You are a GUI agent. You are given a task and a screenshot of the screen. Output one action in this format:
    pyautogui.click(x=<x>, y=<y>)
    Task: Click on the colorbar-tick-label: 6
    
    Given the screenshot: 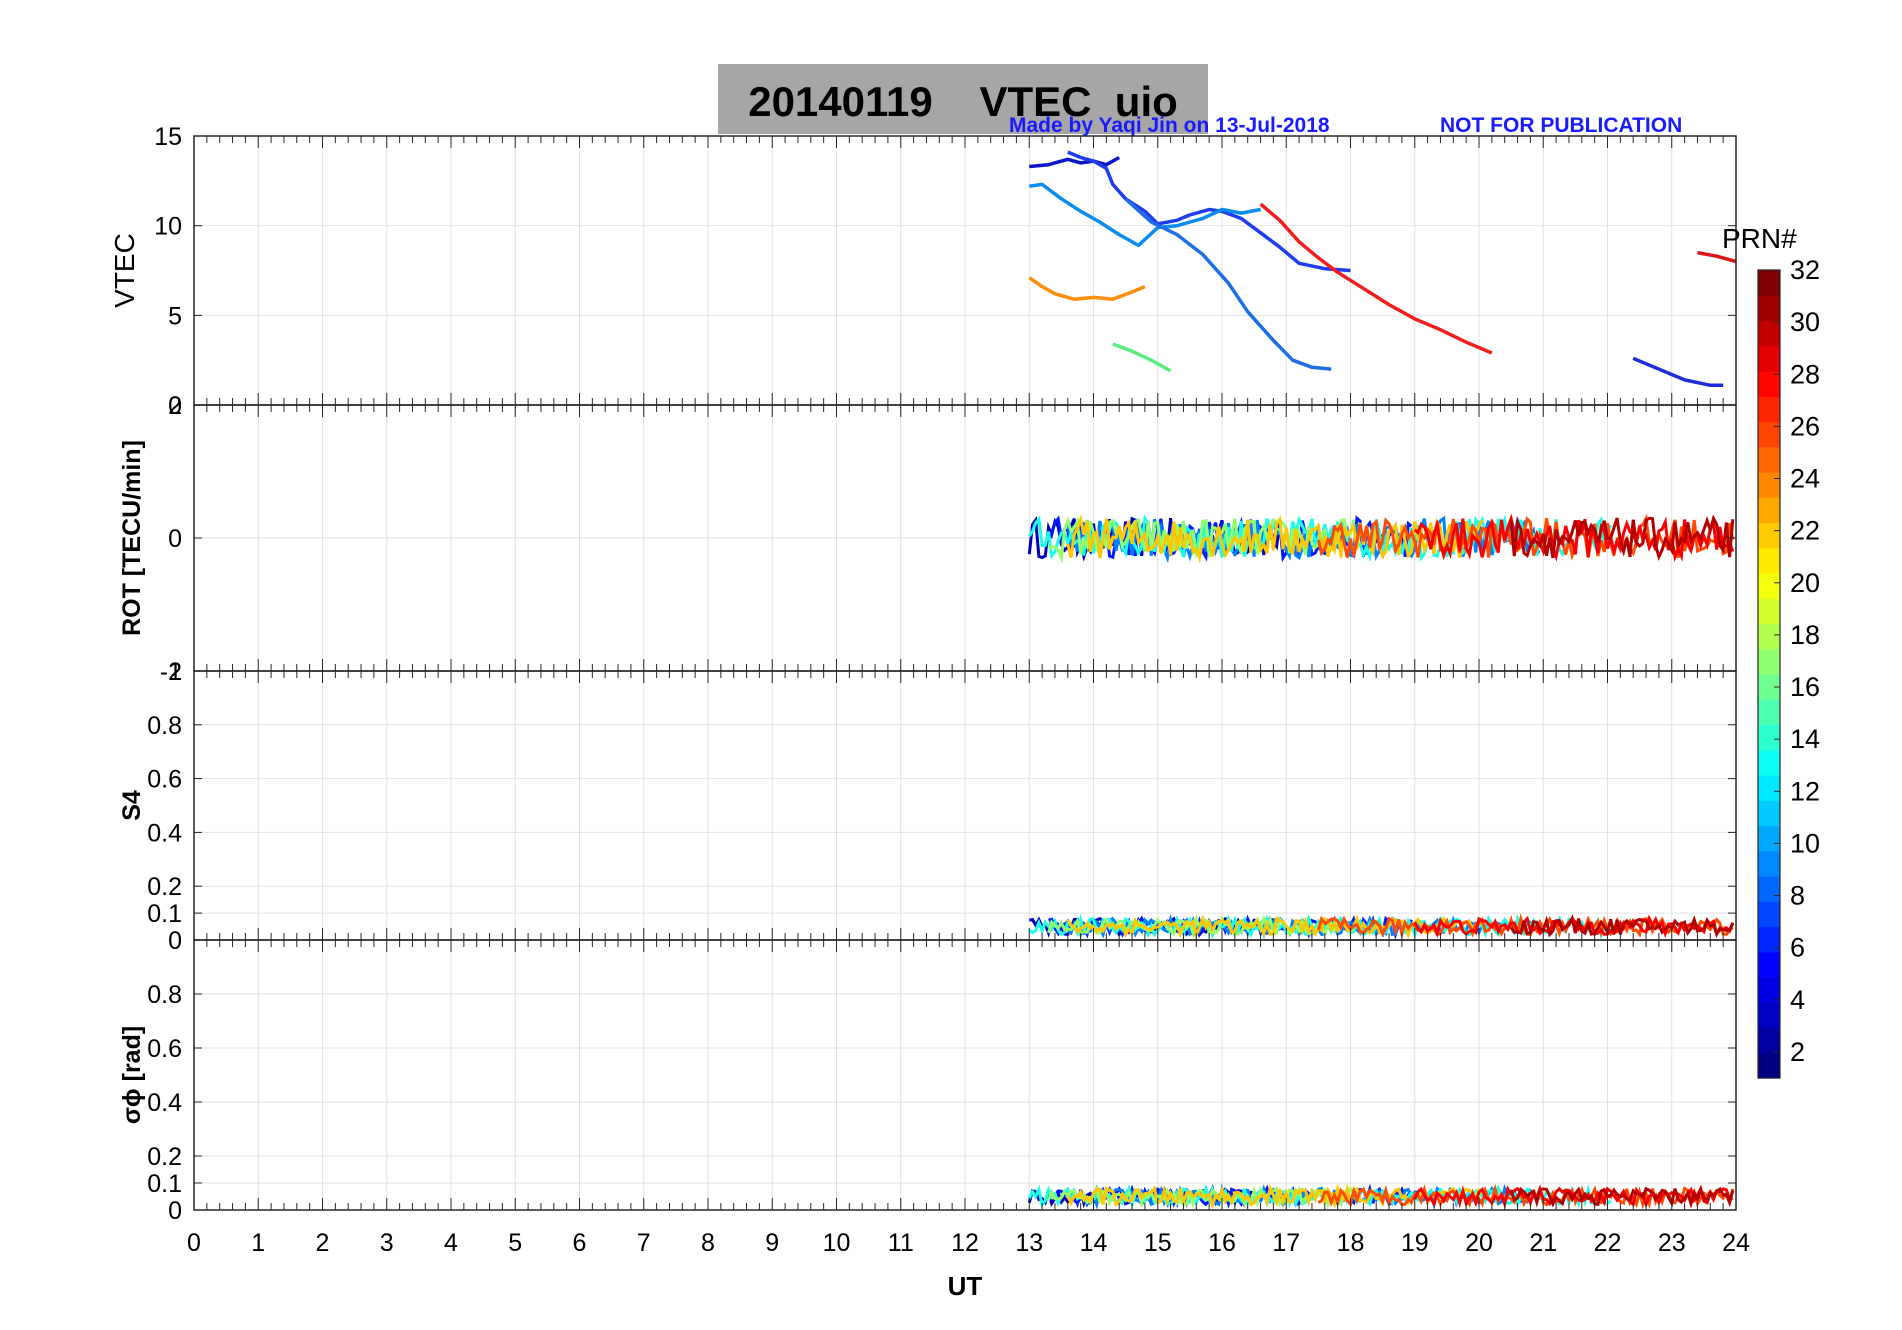 What is the action you would take?
    pyautogui.click(x=1797, y=948)
    